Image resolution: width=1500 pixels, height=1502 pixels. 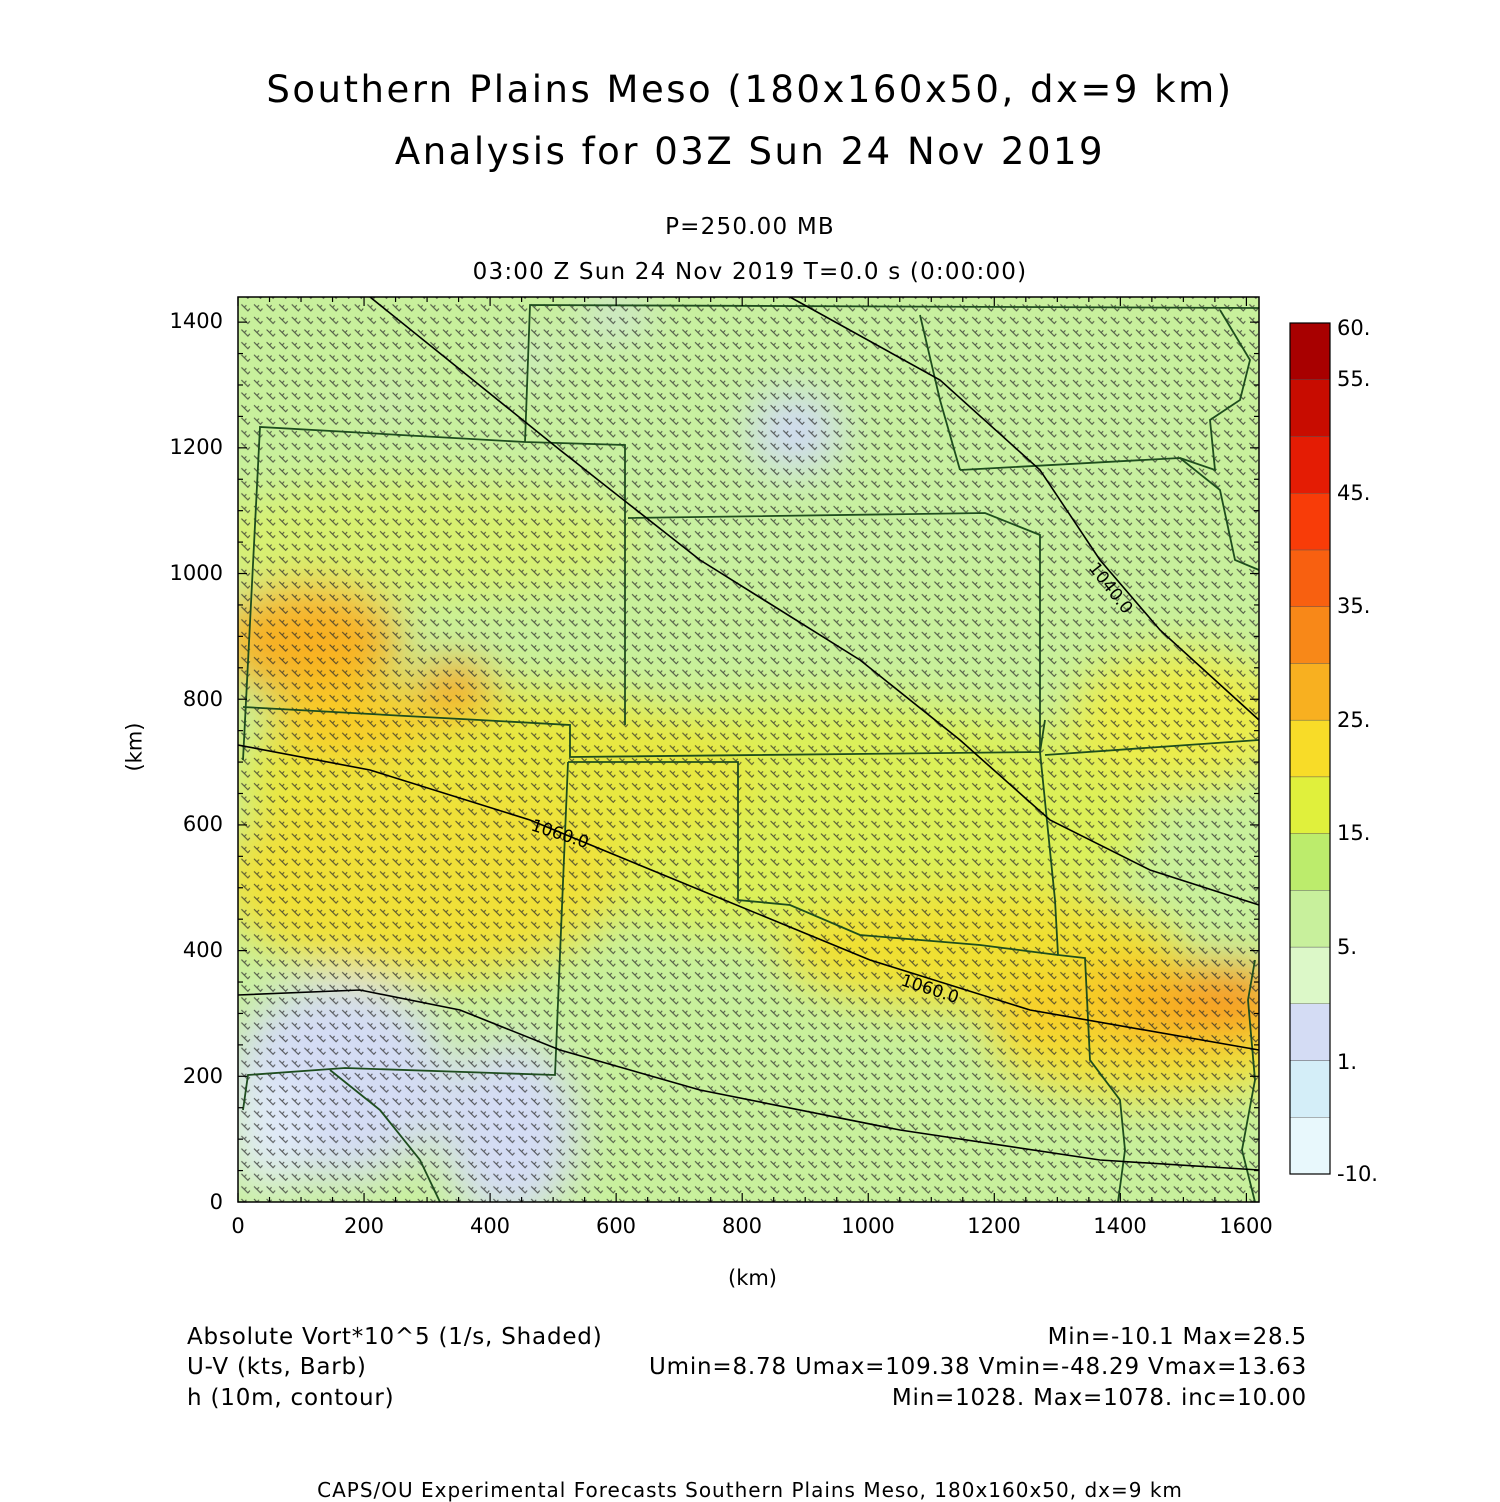 What do you see at coordinates (291, 1398) in the screenshot?
I see `field3-name: h (10m, contour)` at bounding box center [291, 1398].